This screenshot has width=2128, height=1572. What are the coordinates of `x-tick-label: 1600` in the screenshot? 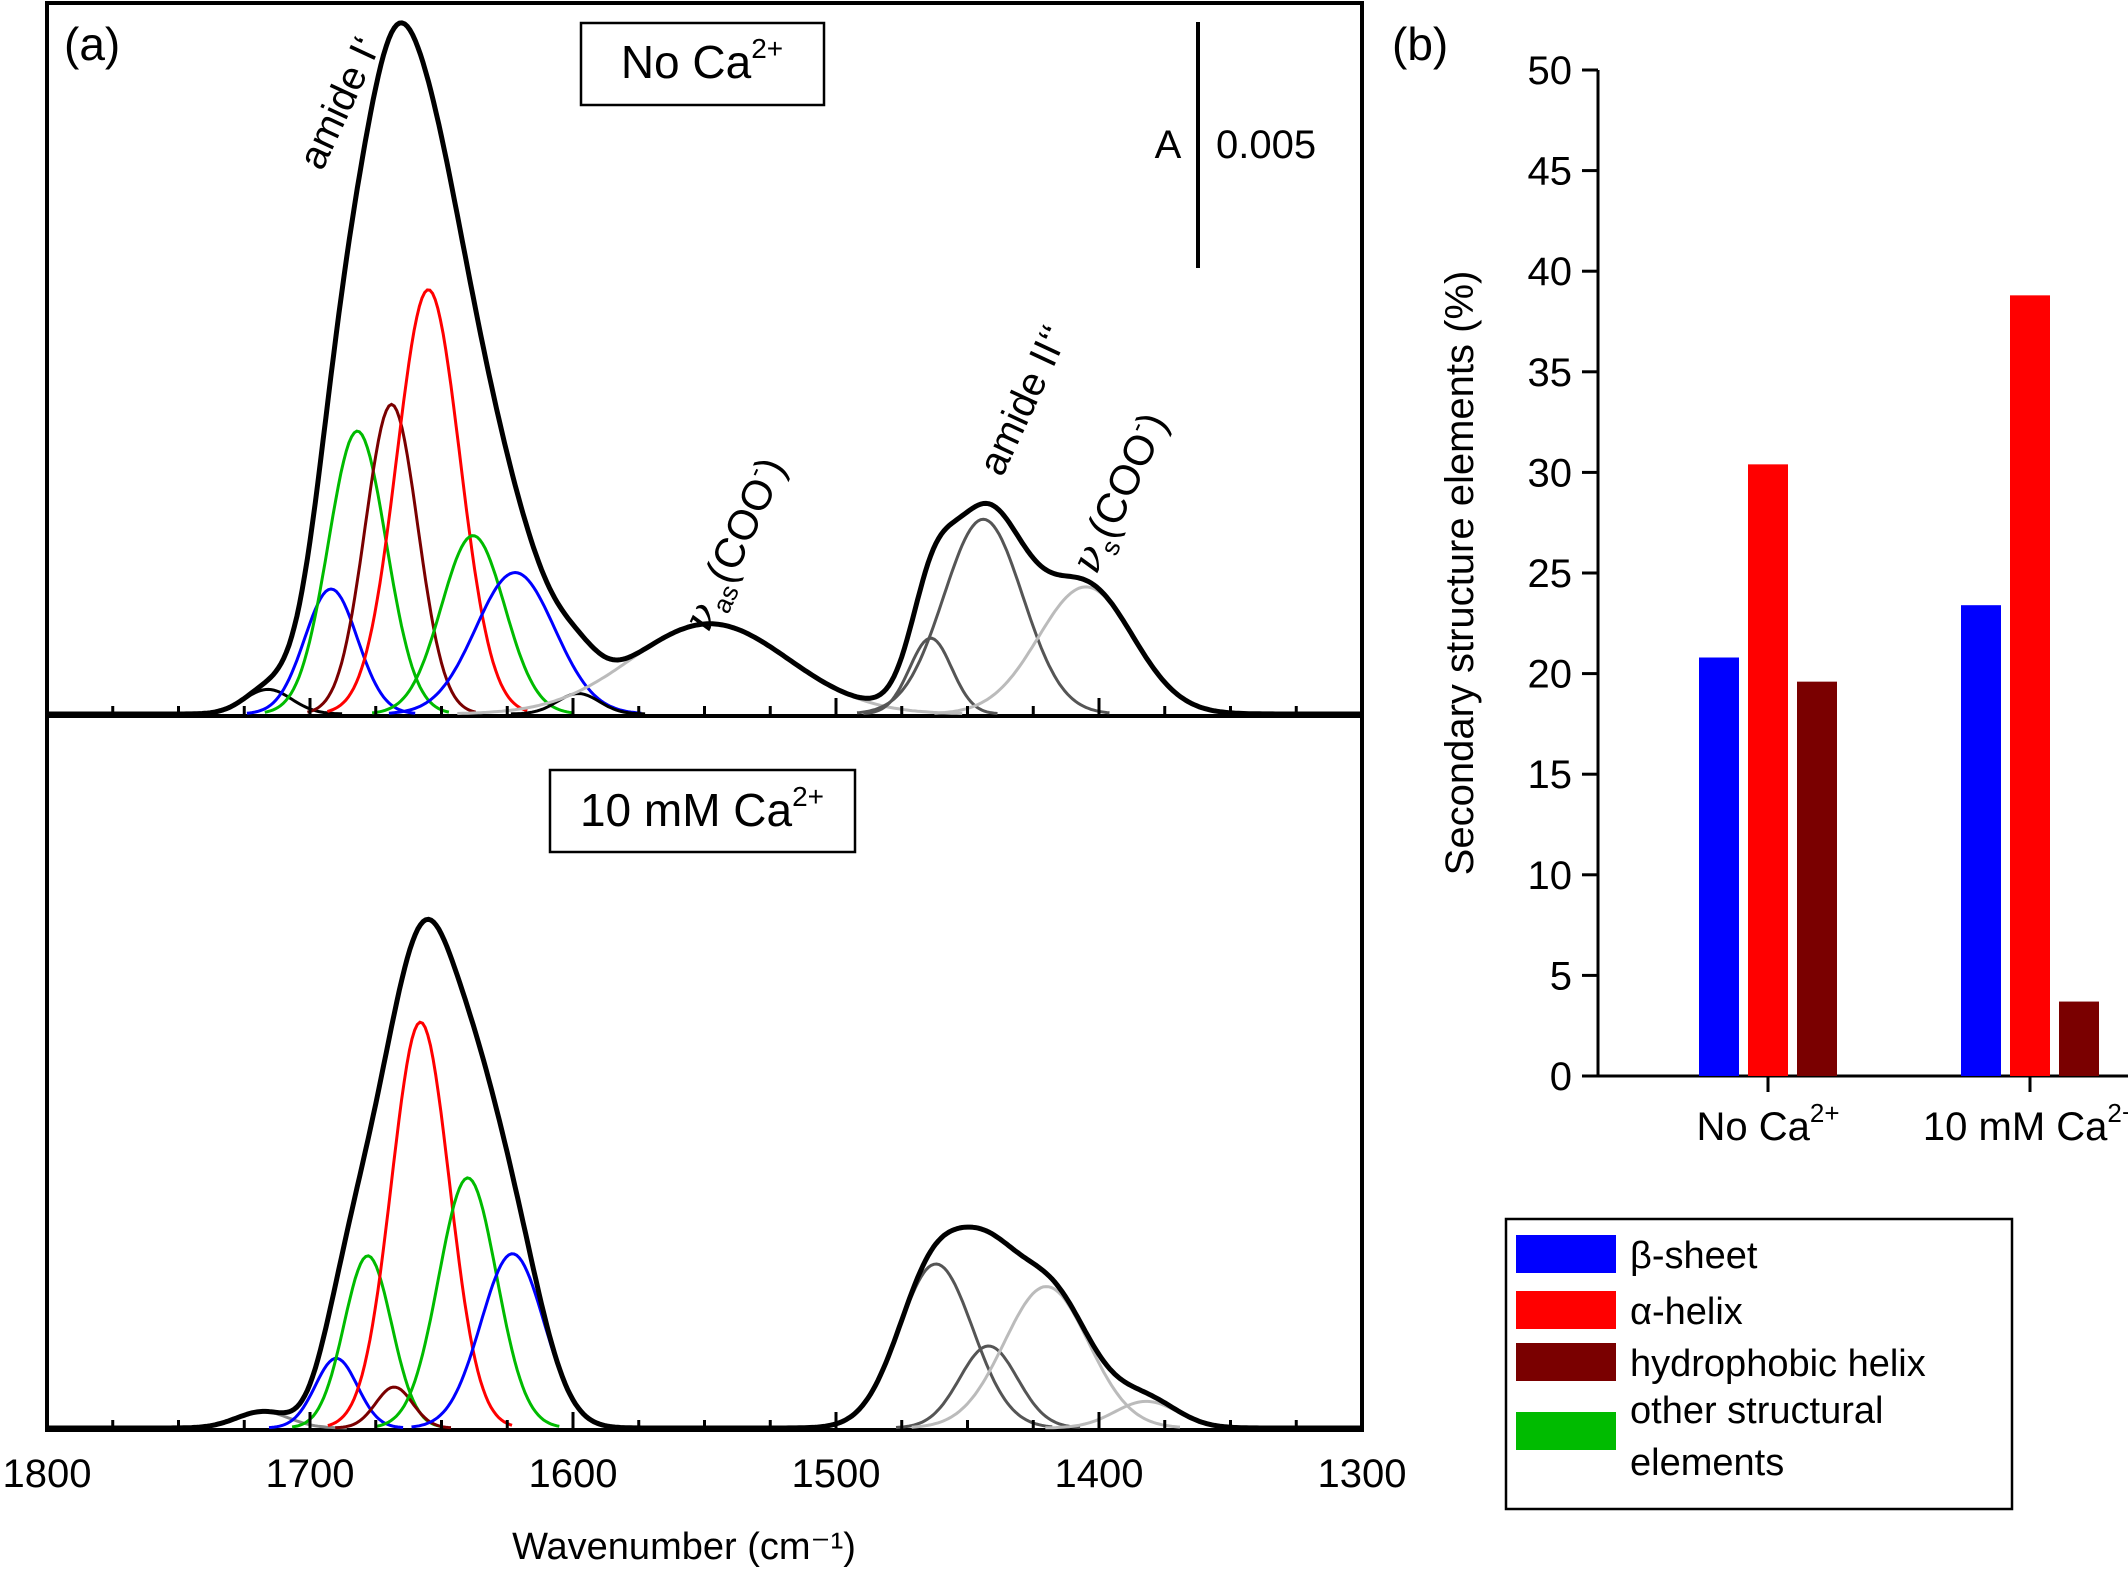 It's located at (573, 1474).